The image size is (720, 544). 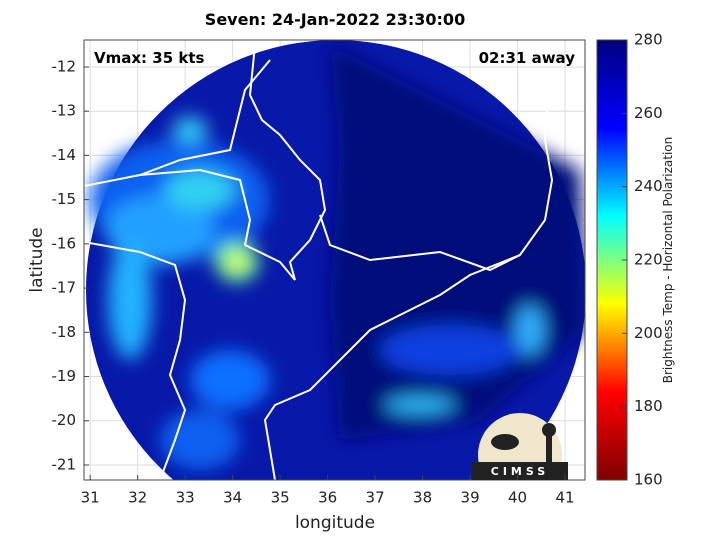 I want to click on x-tick-label: 33, so click(x=185, y=498).